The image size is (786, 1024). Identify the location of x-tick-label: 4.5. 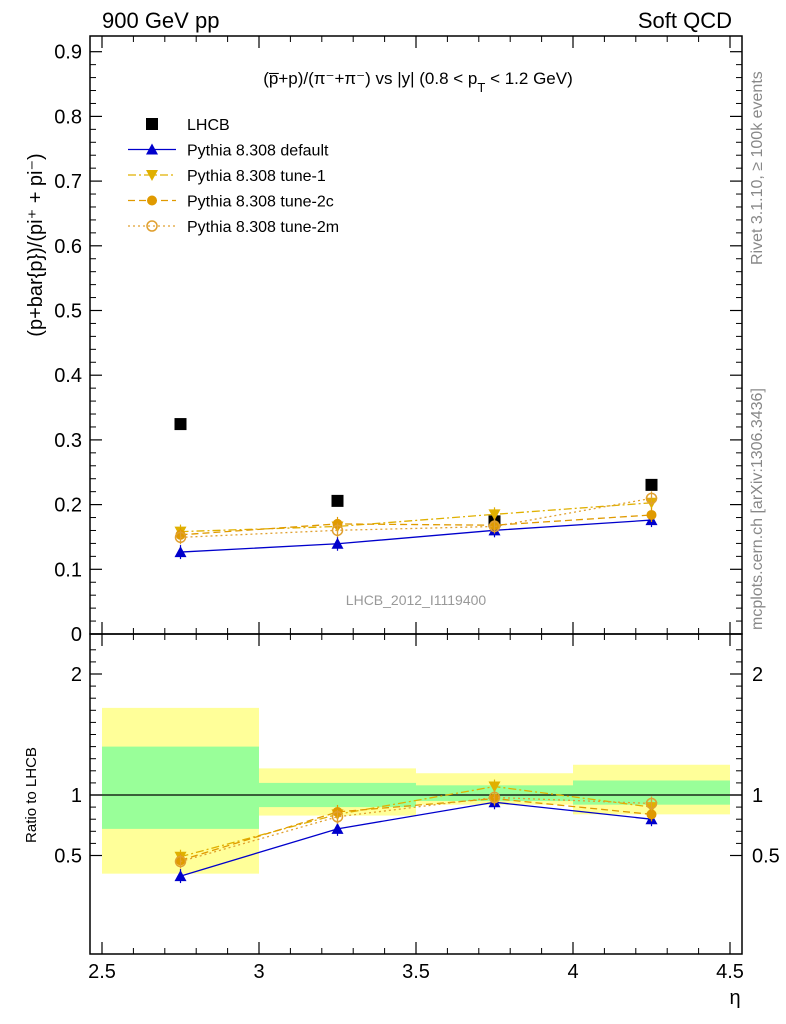
(730, 972).